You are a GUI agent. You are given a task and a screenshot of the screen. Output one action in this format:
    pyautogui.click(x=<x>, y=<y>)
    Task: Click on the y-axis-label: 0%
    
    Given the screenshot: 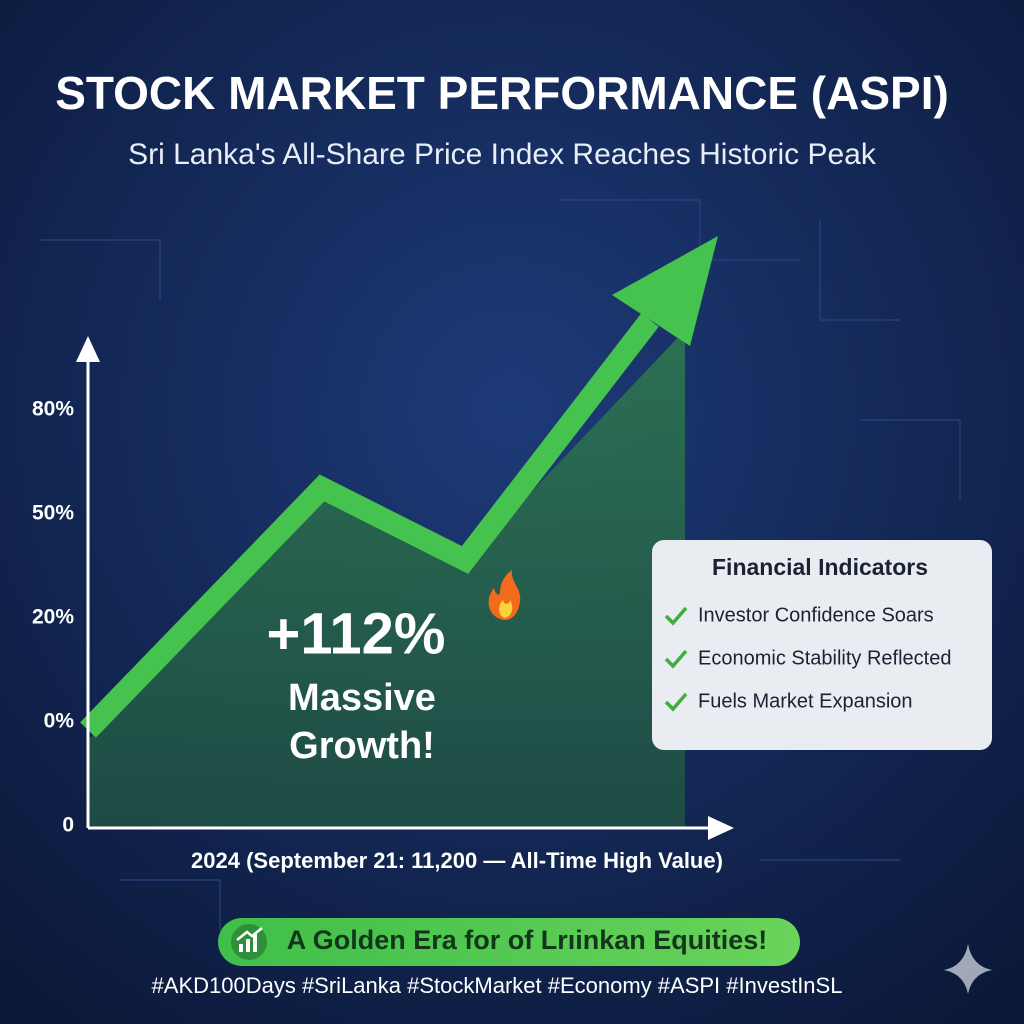 What is the action you would take?
    pyautogui.click(x=59, y=721)
    